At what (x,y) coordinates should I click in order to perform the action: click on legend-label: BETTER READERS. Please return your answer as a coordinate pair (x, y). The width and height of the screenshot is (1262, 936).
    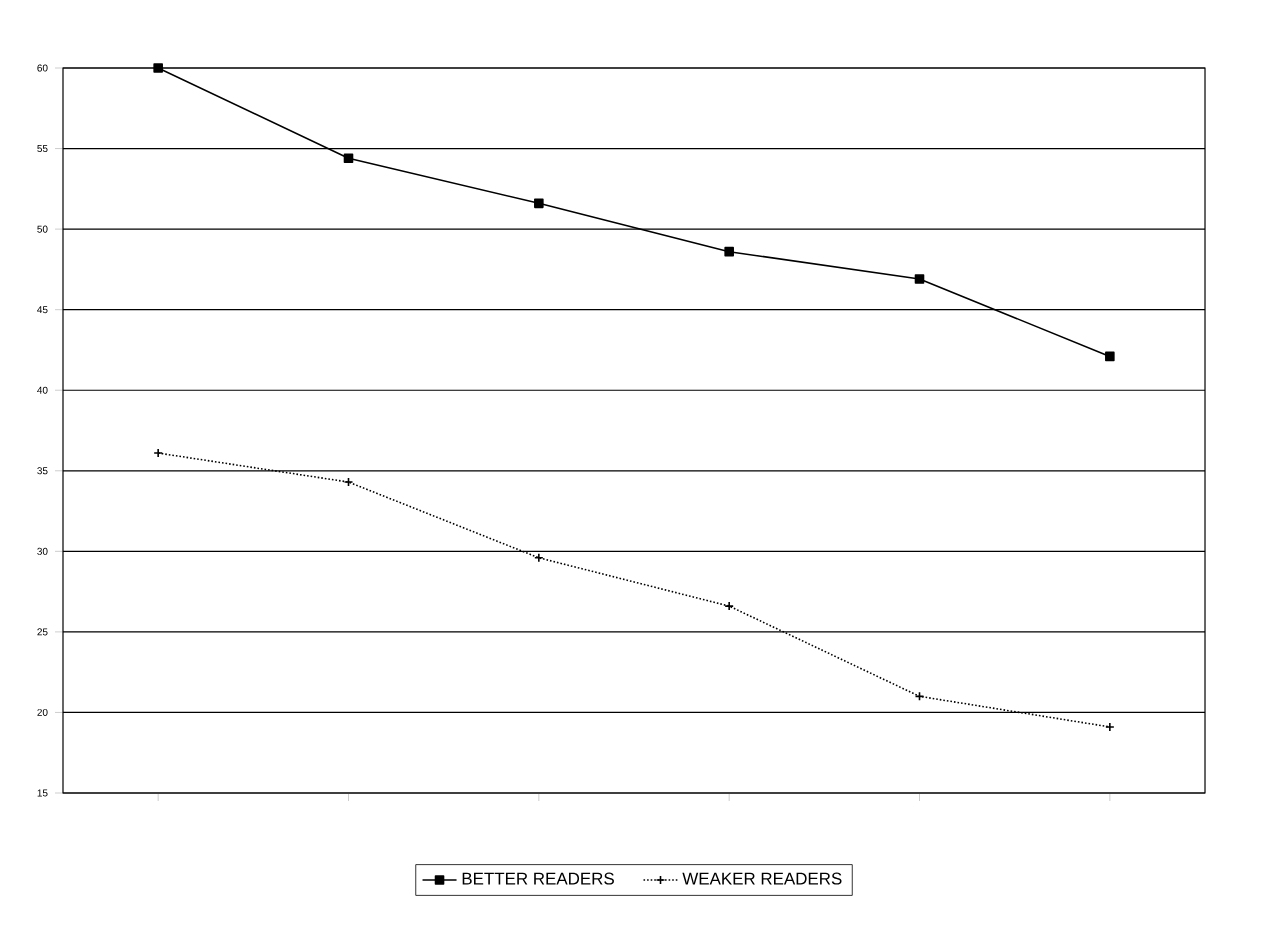
    Looking at the image, I should click on (538, 878).